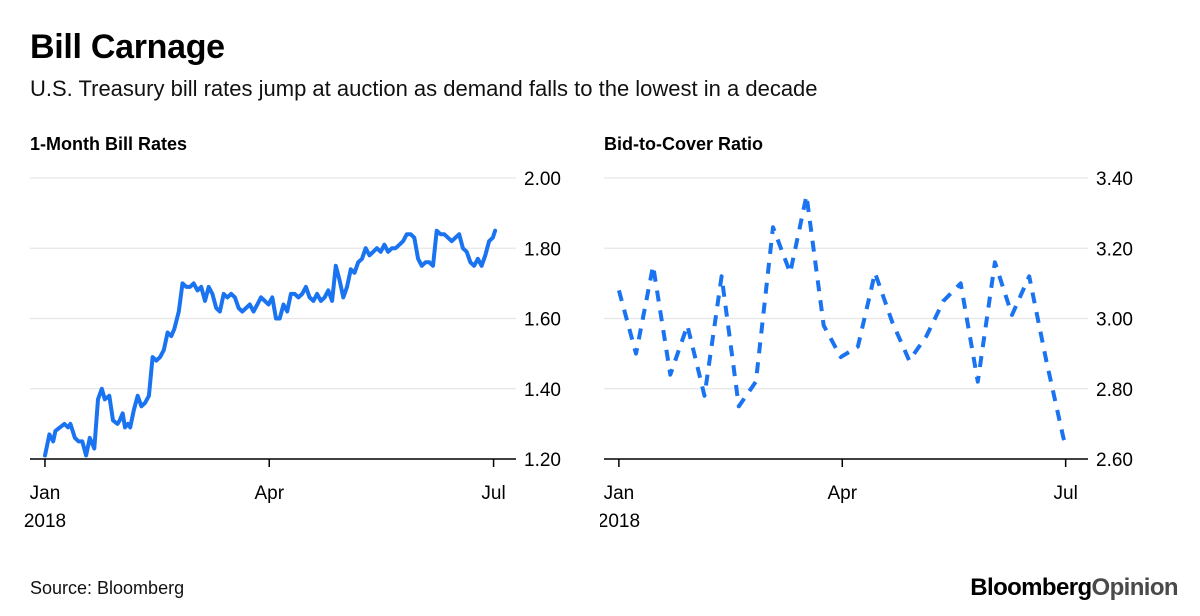 Image resolution: width=1200 pixels, height=616 pixels. I want to click on btc-y-tick-label: 3.00, so click(1114, 320).